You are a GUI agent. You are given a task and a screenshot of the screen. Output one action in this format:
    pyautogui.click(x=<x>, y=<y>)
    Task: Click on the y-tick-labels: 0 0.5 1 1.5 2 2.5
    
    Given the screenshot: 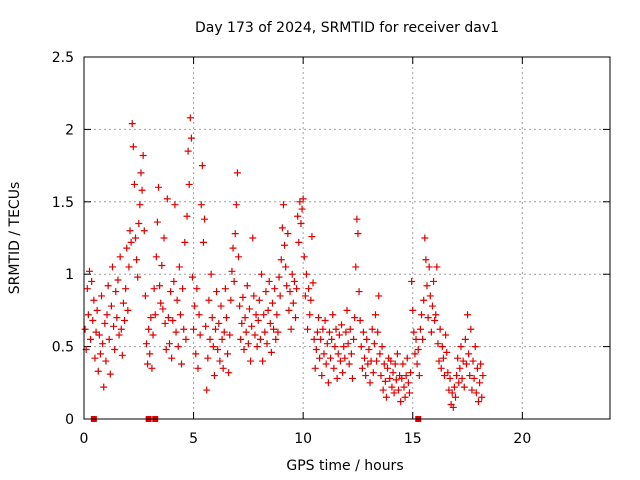 What is the action you would take?
    pyautogui.click(x=63, y=239)
    